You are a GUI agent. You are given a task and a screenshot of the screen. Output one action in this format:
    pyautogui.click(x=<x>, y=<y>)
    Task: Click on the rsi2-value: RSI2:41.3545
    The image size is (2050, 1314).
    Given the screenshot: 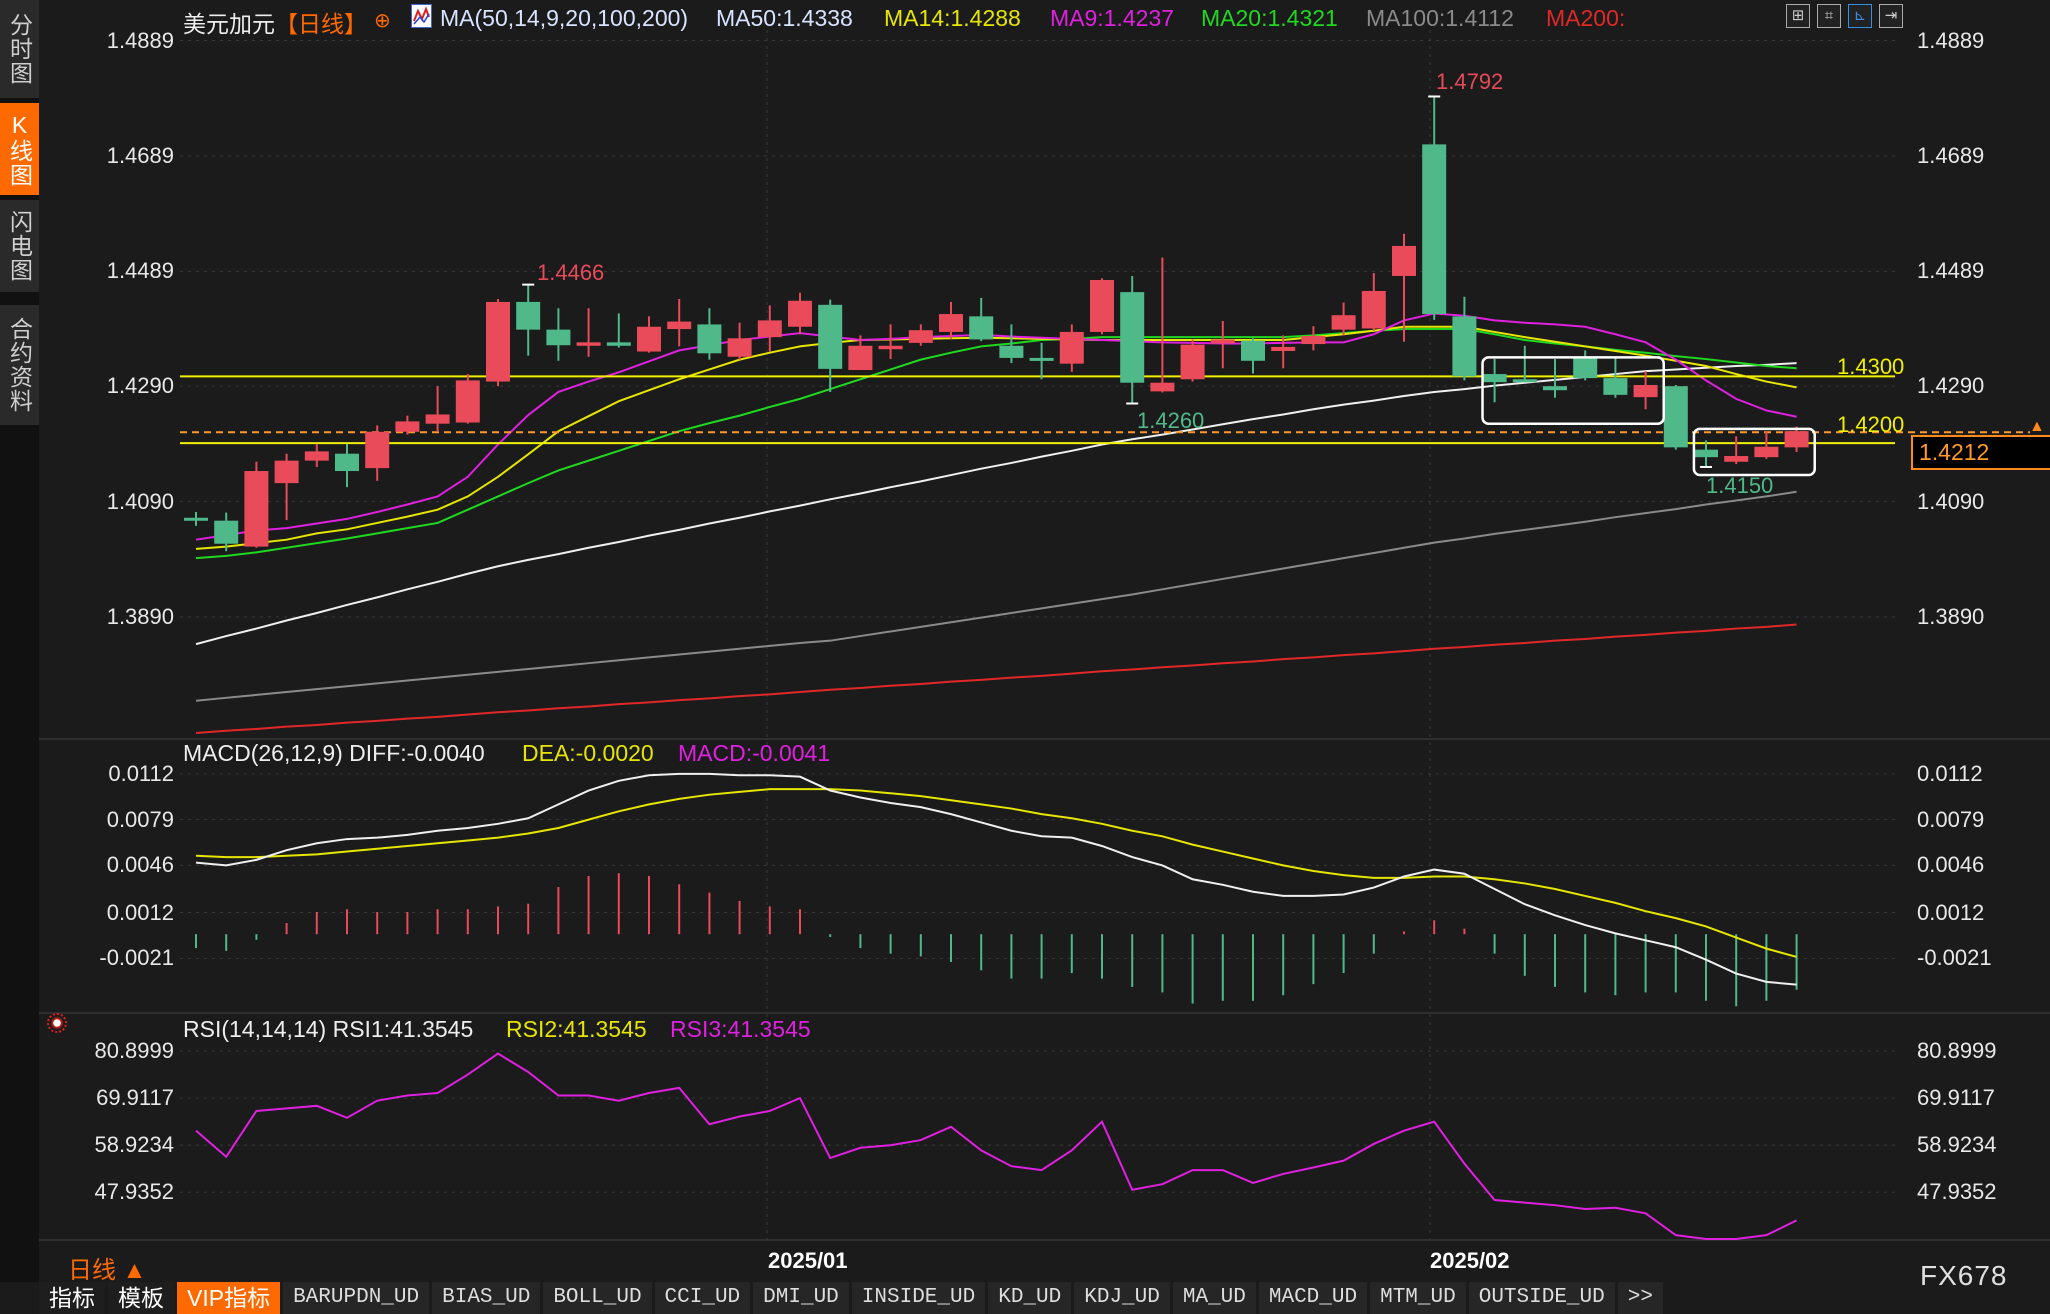 What is the action you would take?
    pyautogui.click(x=576, y=1029)
    